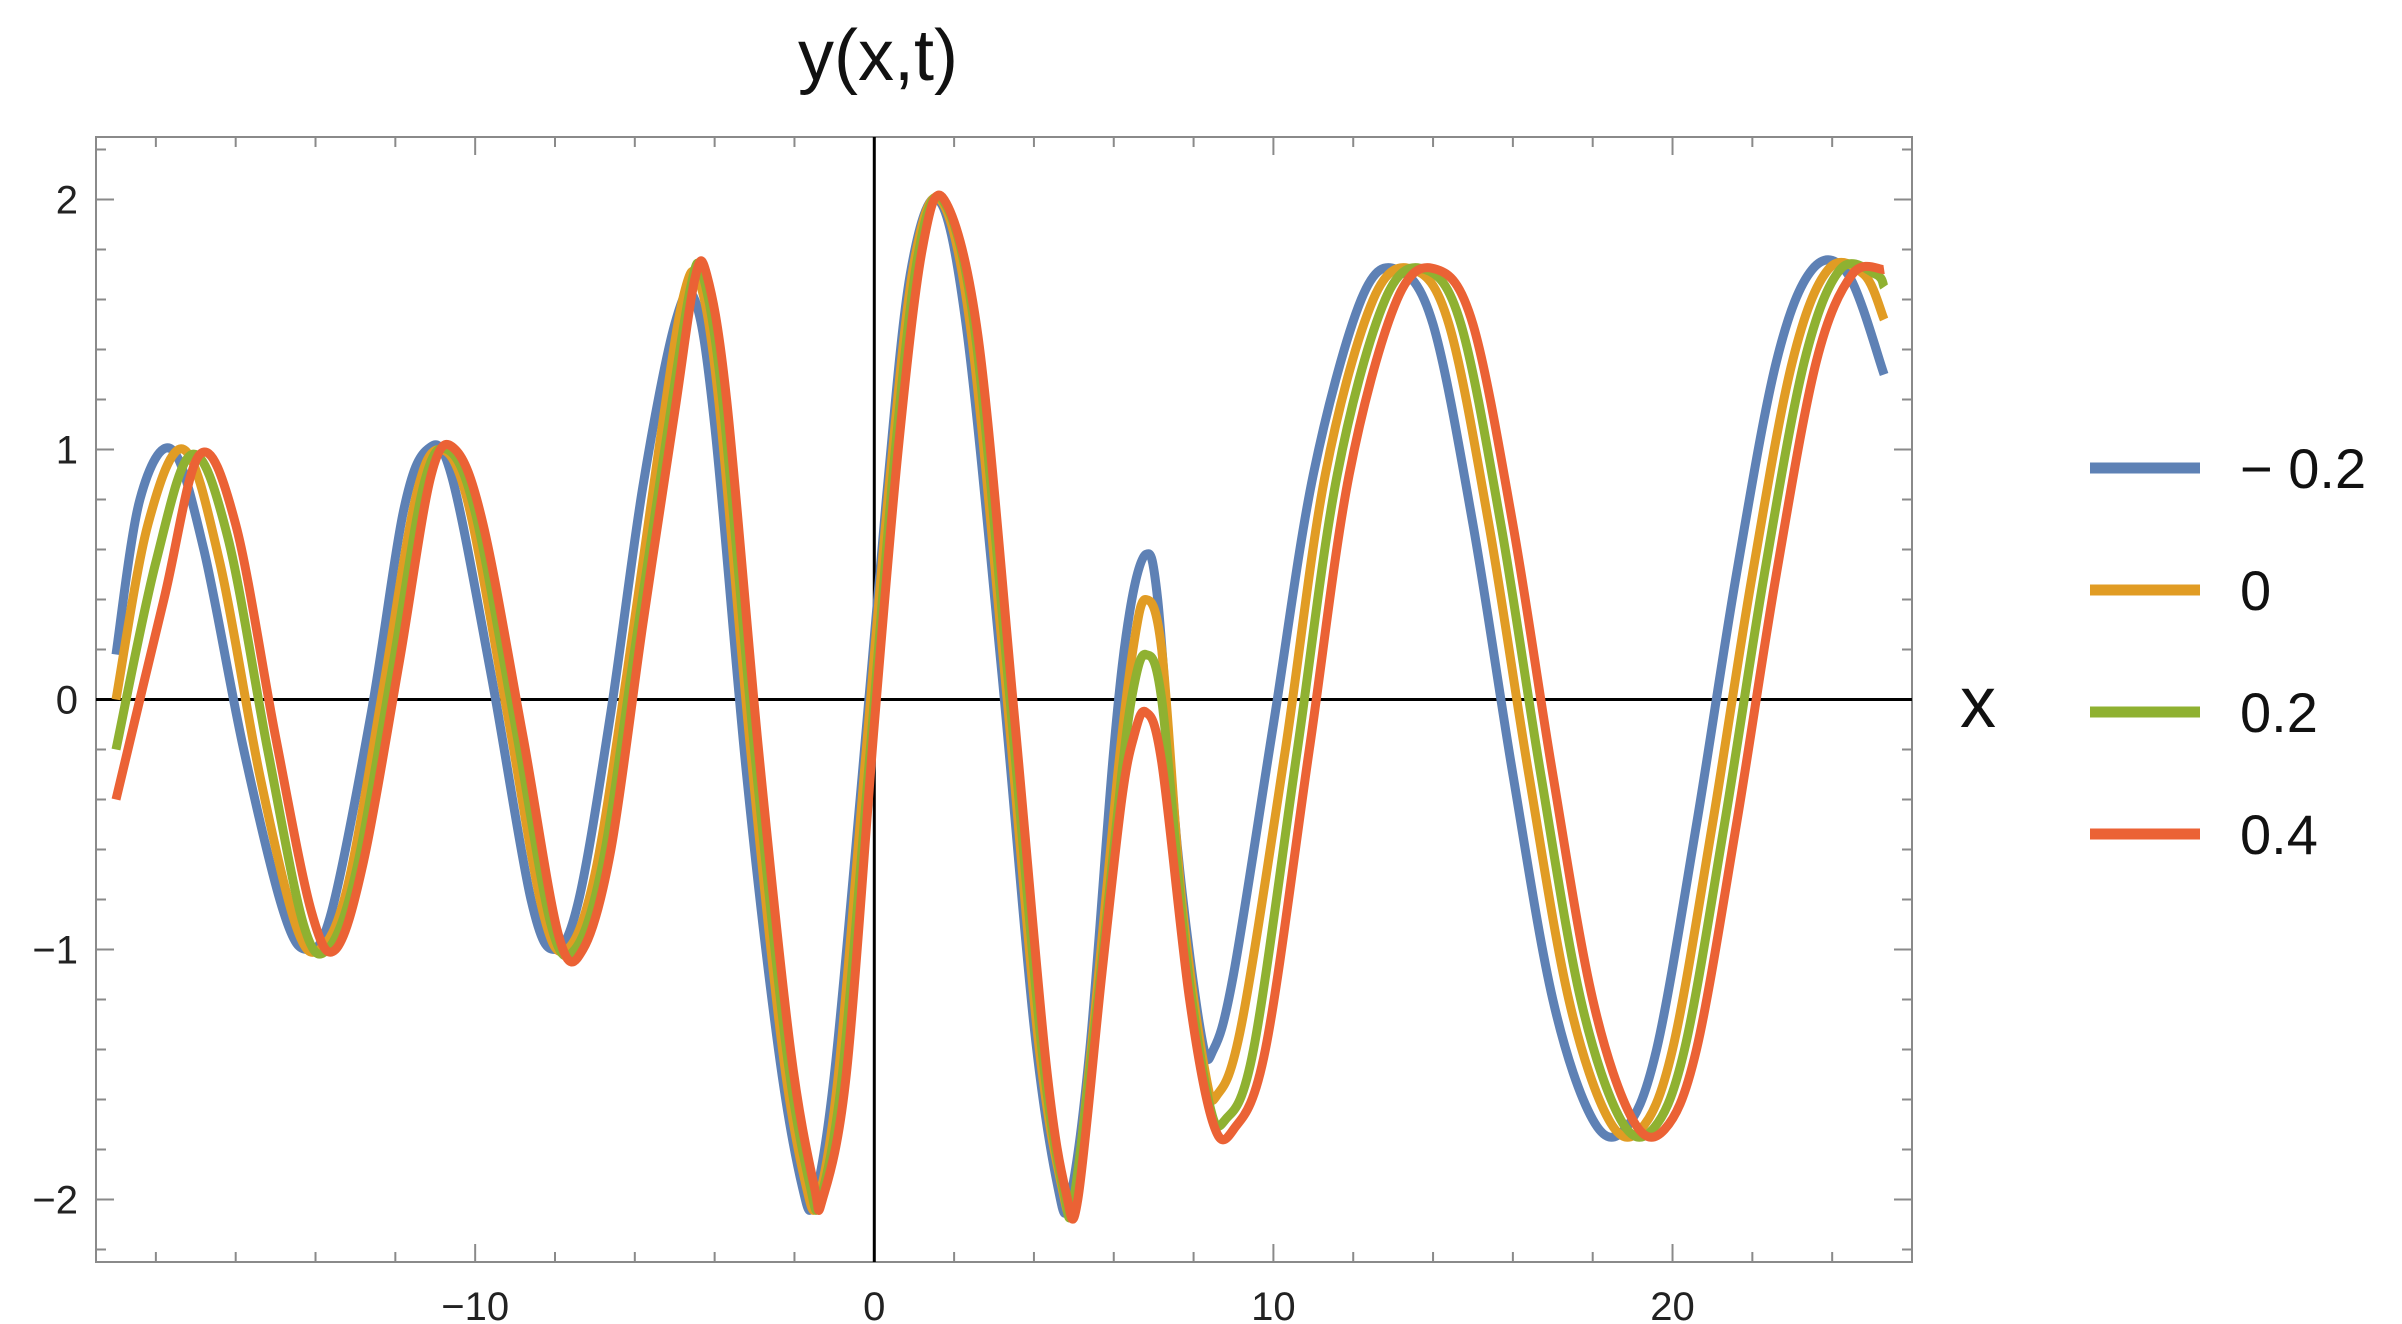  I want to click on x-tick-label: 10, so click(1273, 1304).